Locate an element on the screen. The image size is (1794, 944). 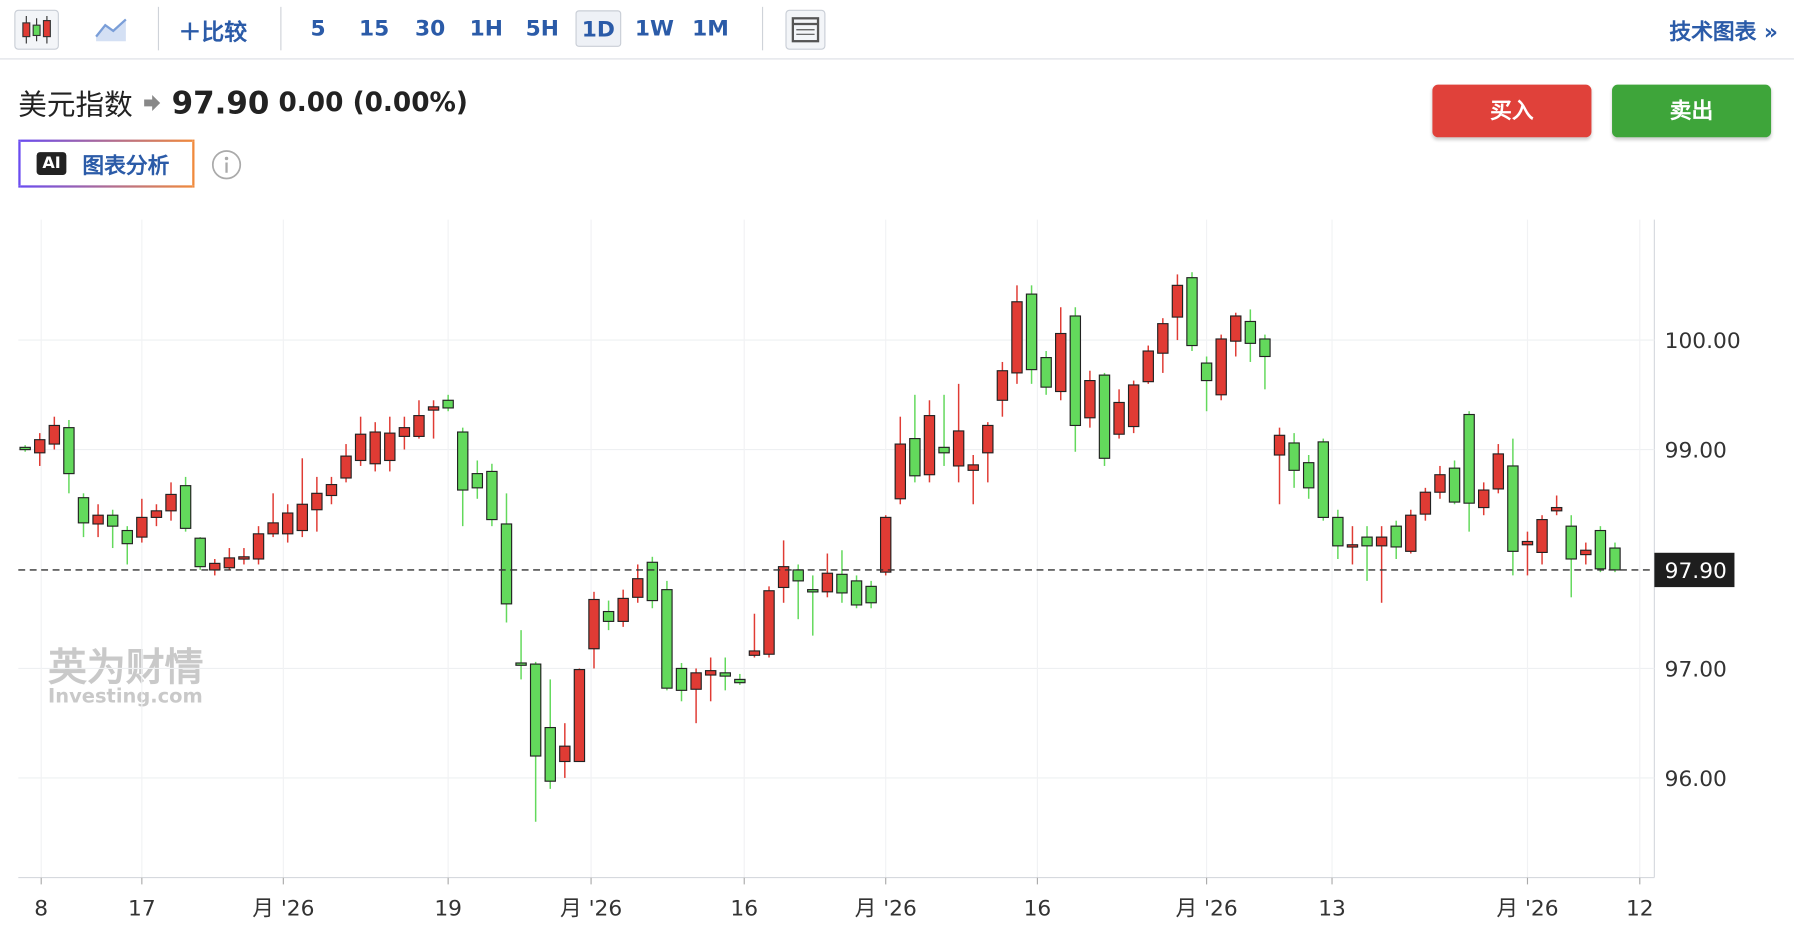
ai-analysis-button: AI 图表分析 is located at coordinates (106, 163).